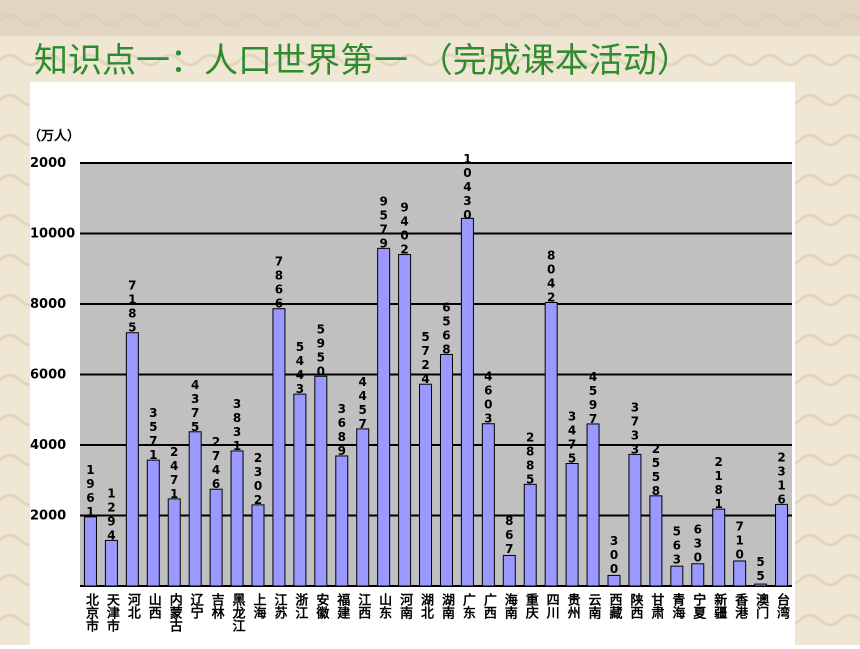 The image size is (860, 649). What do you see at coordinates (782, 606) in the screenshot?
I see `x-tick-label: 台湾` at bounding box center [782, 606].